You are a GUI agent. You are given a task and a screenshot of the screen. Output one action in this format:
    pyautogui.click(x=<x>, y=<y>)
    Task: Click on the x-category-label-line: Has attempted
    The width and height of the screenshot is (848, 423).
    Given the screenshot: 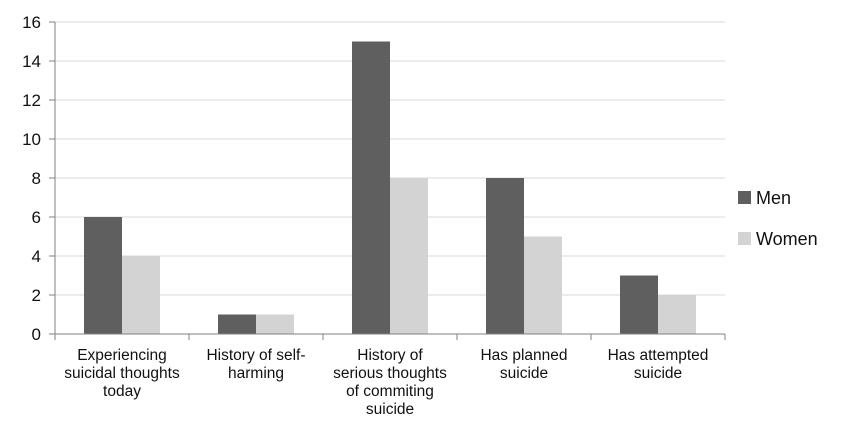 What is the action you would take?
    pyautogui.click(x=658, y=355)
    